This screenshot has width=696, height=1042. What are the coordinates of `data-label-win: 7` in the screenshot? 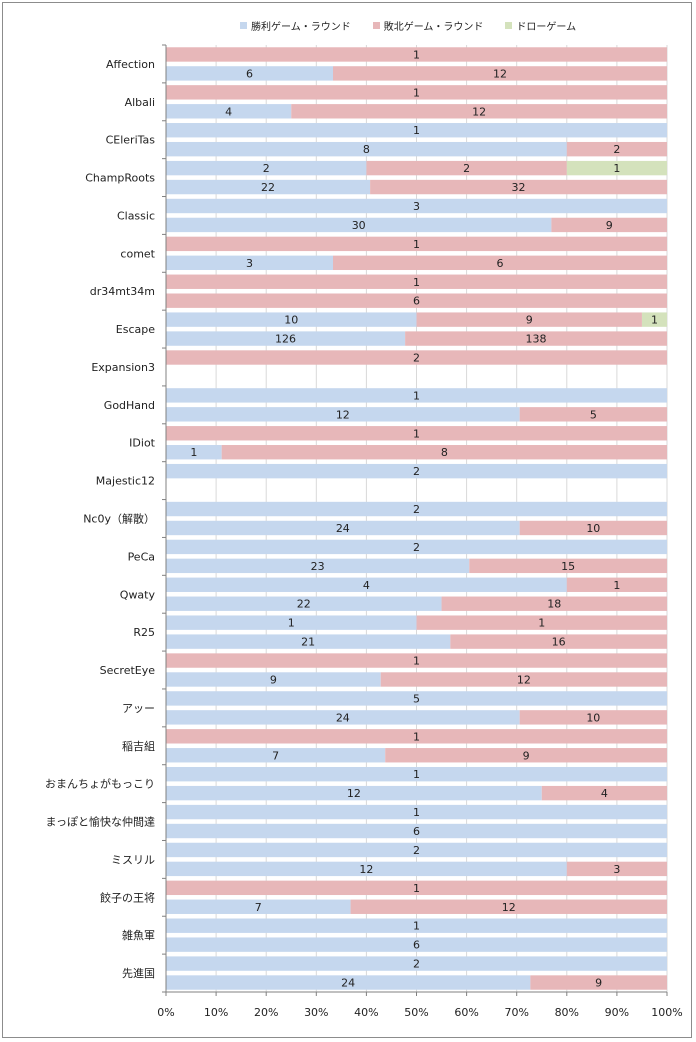 It's located at (258, 907).